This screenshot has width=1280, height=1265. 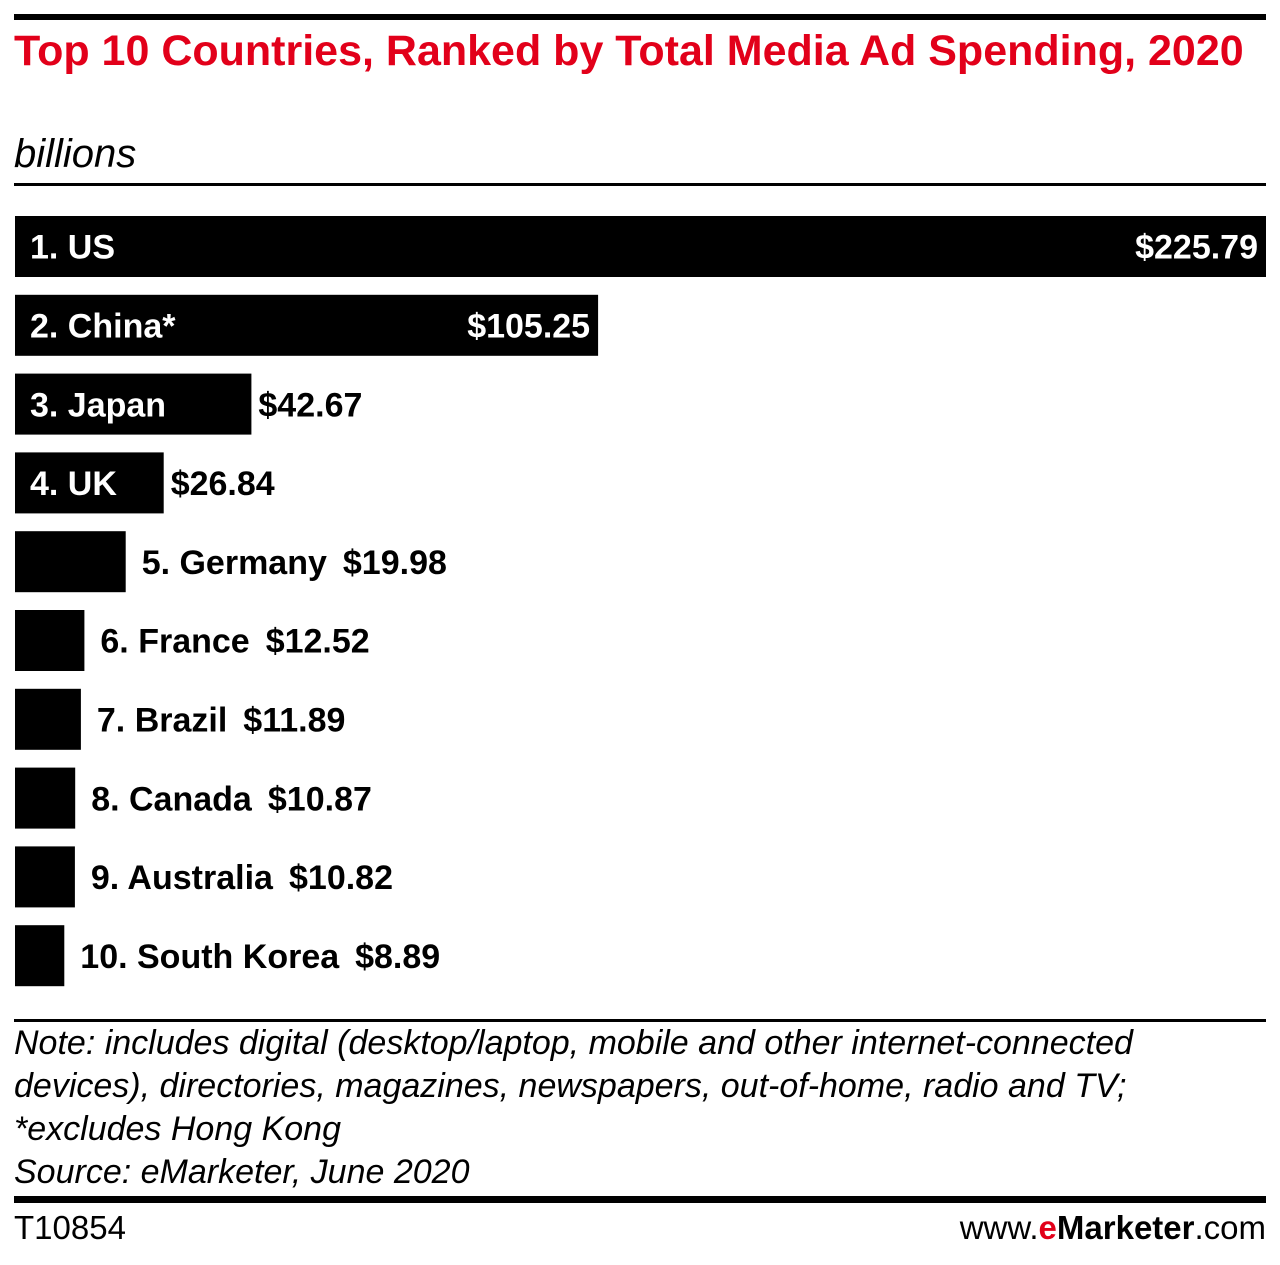 What do you see at coordinates (162, 721) in the screenshot?
I see `category-label: 7. Brazil` at bounding box center [162, 721].